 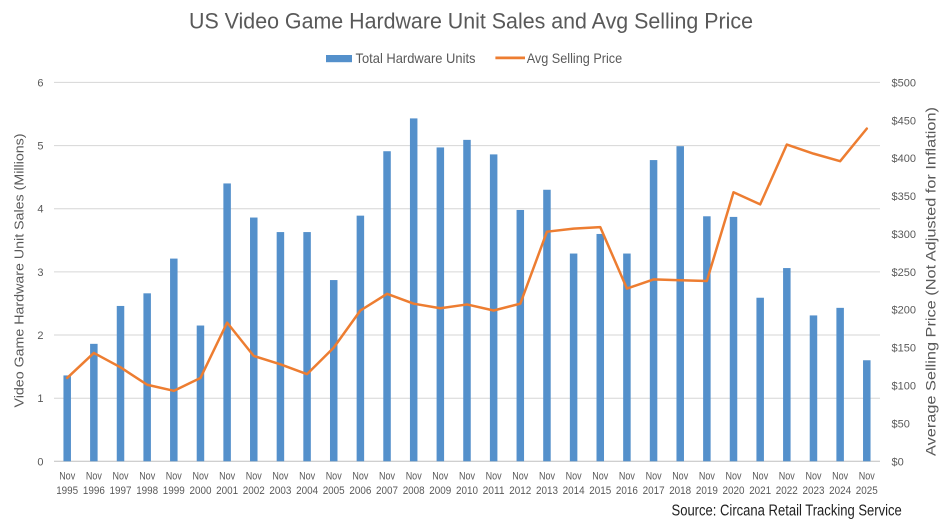 I want to click on svg-text: $450, so click(x=904, y=121).